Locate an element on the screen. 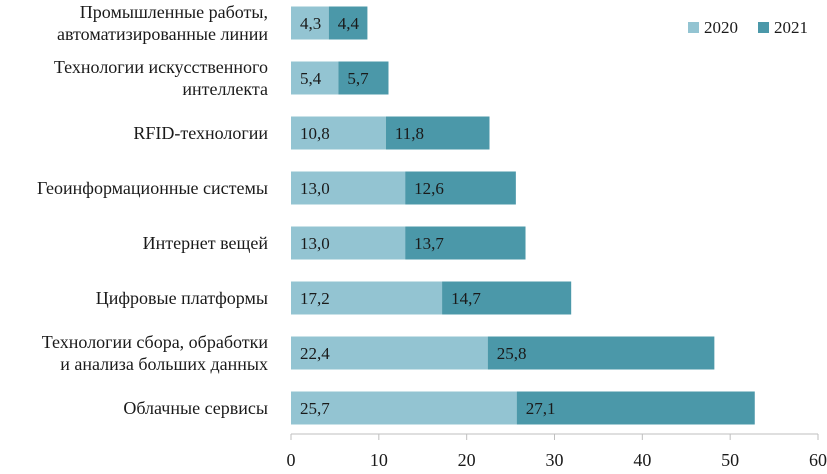 The width and height of the screenshot is (827, 474). x-axis: 0 10 20 30 40 50 60 is located at coordinates (557, 451).